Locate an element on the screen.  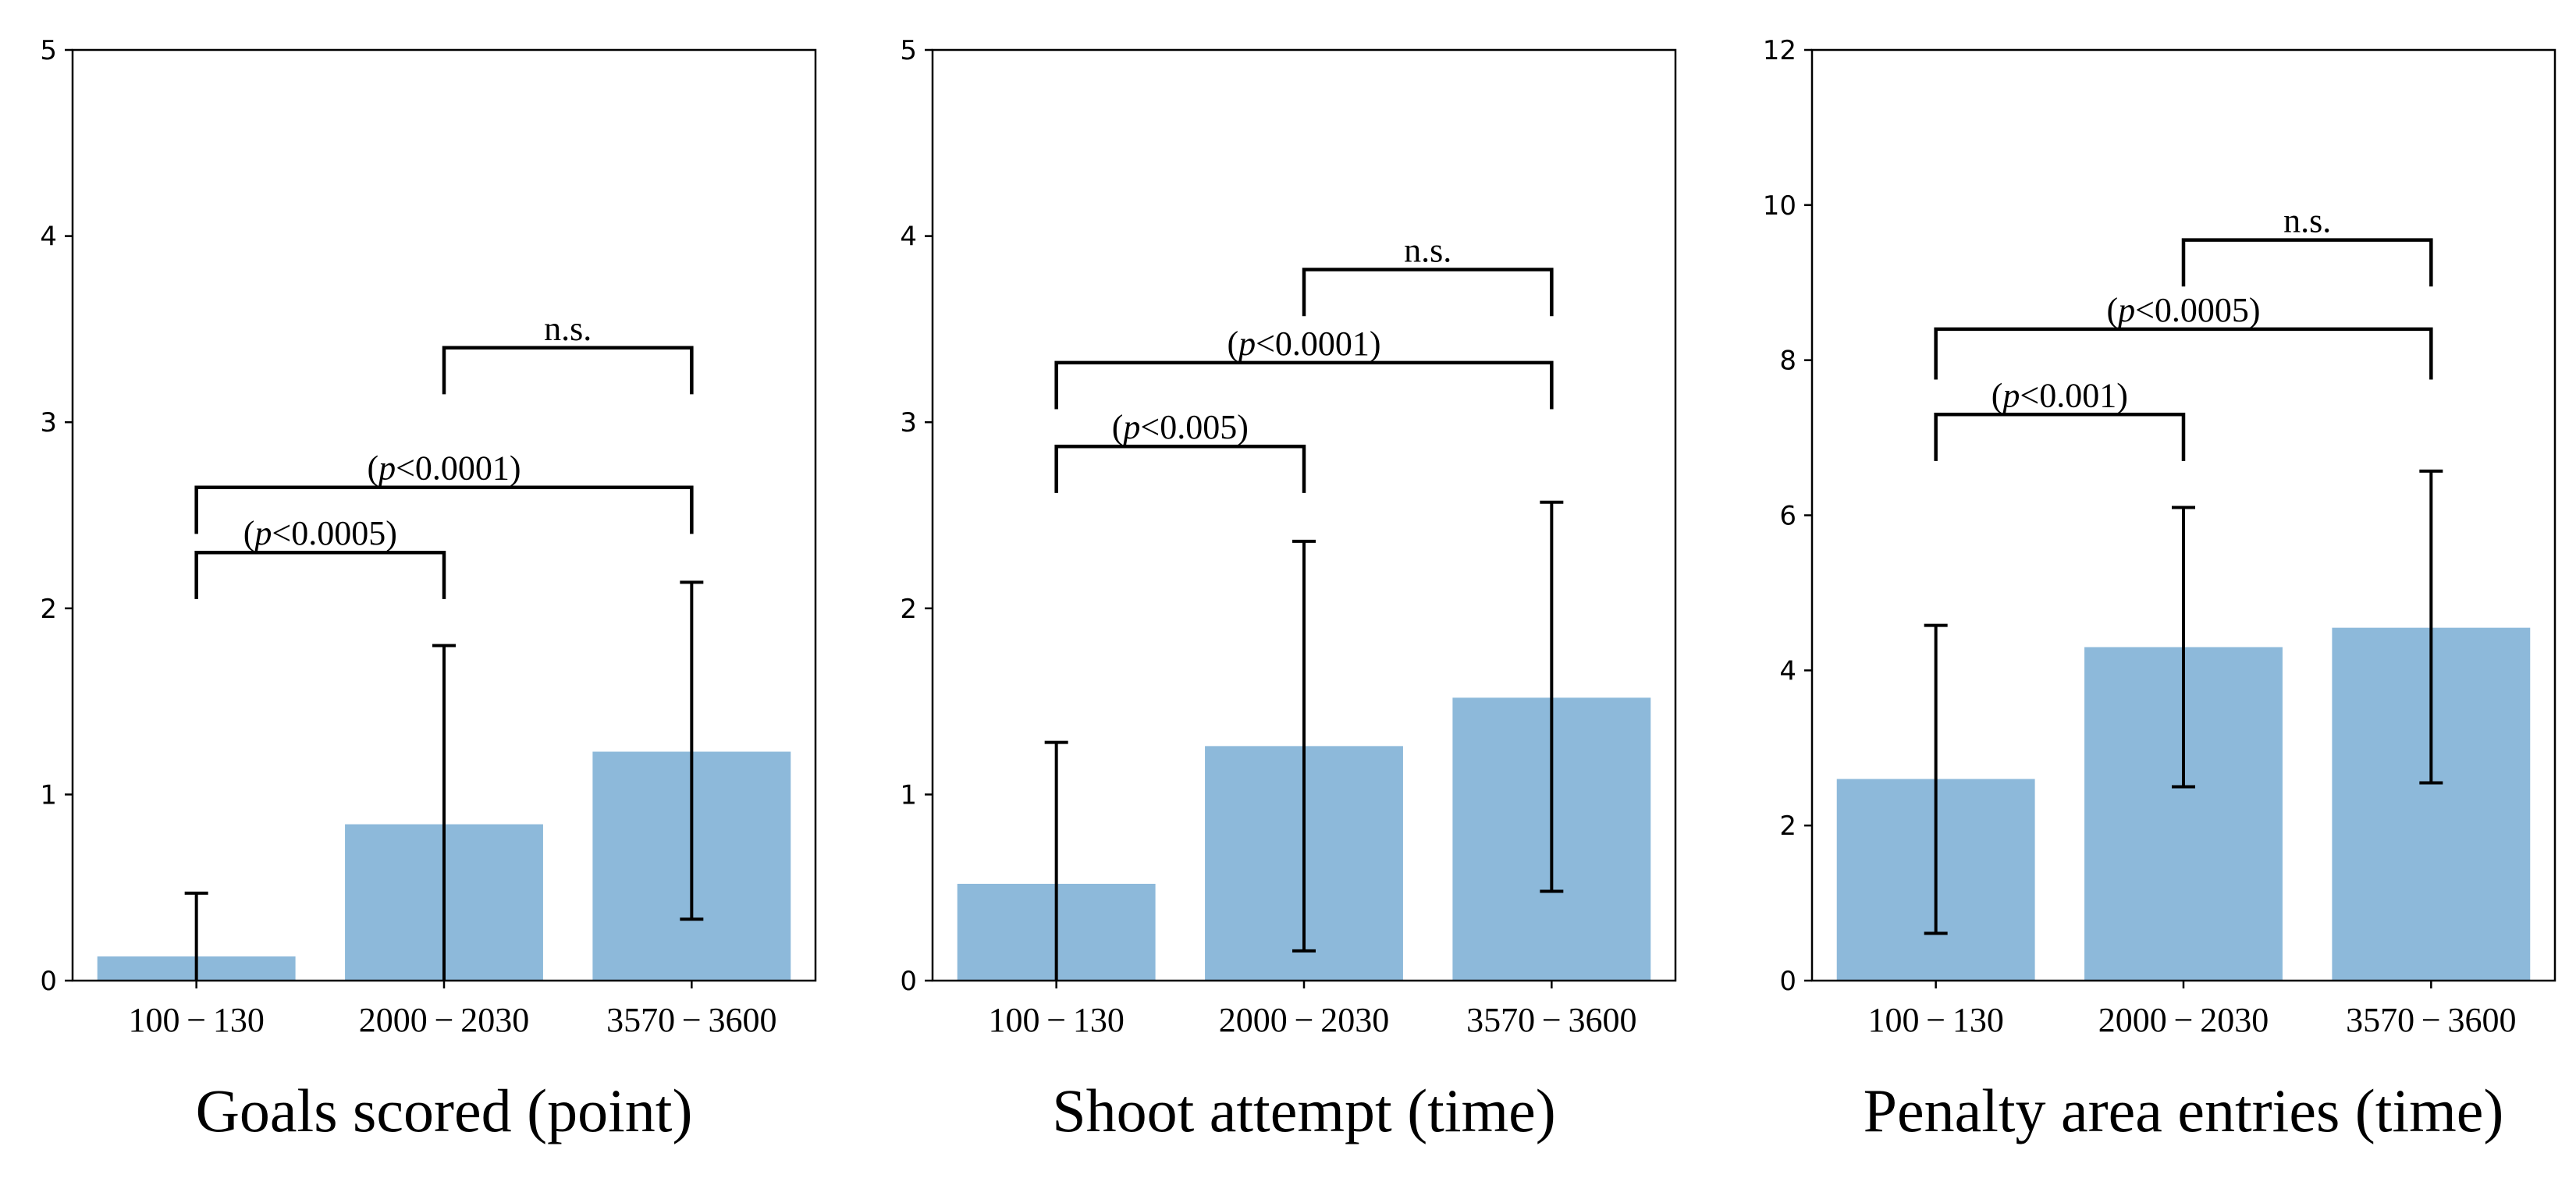
significance-bracket-1: (p<0.001) is located at coordinates (2060, 418).